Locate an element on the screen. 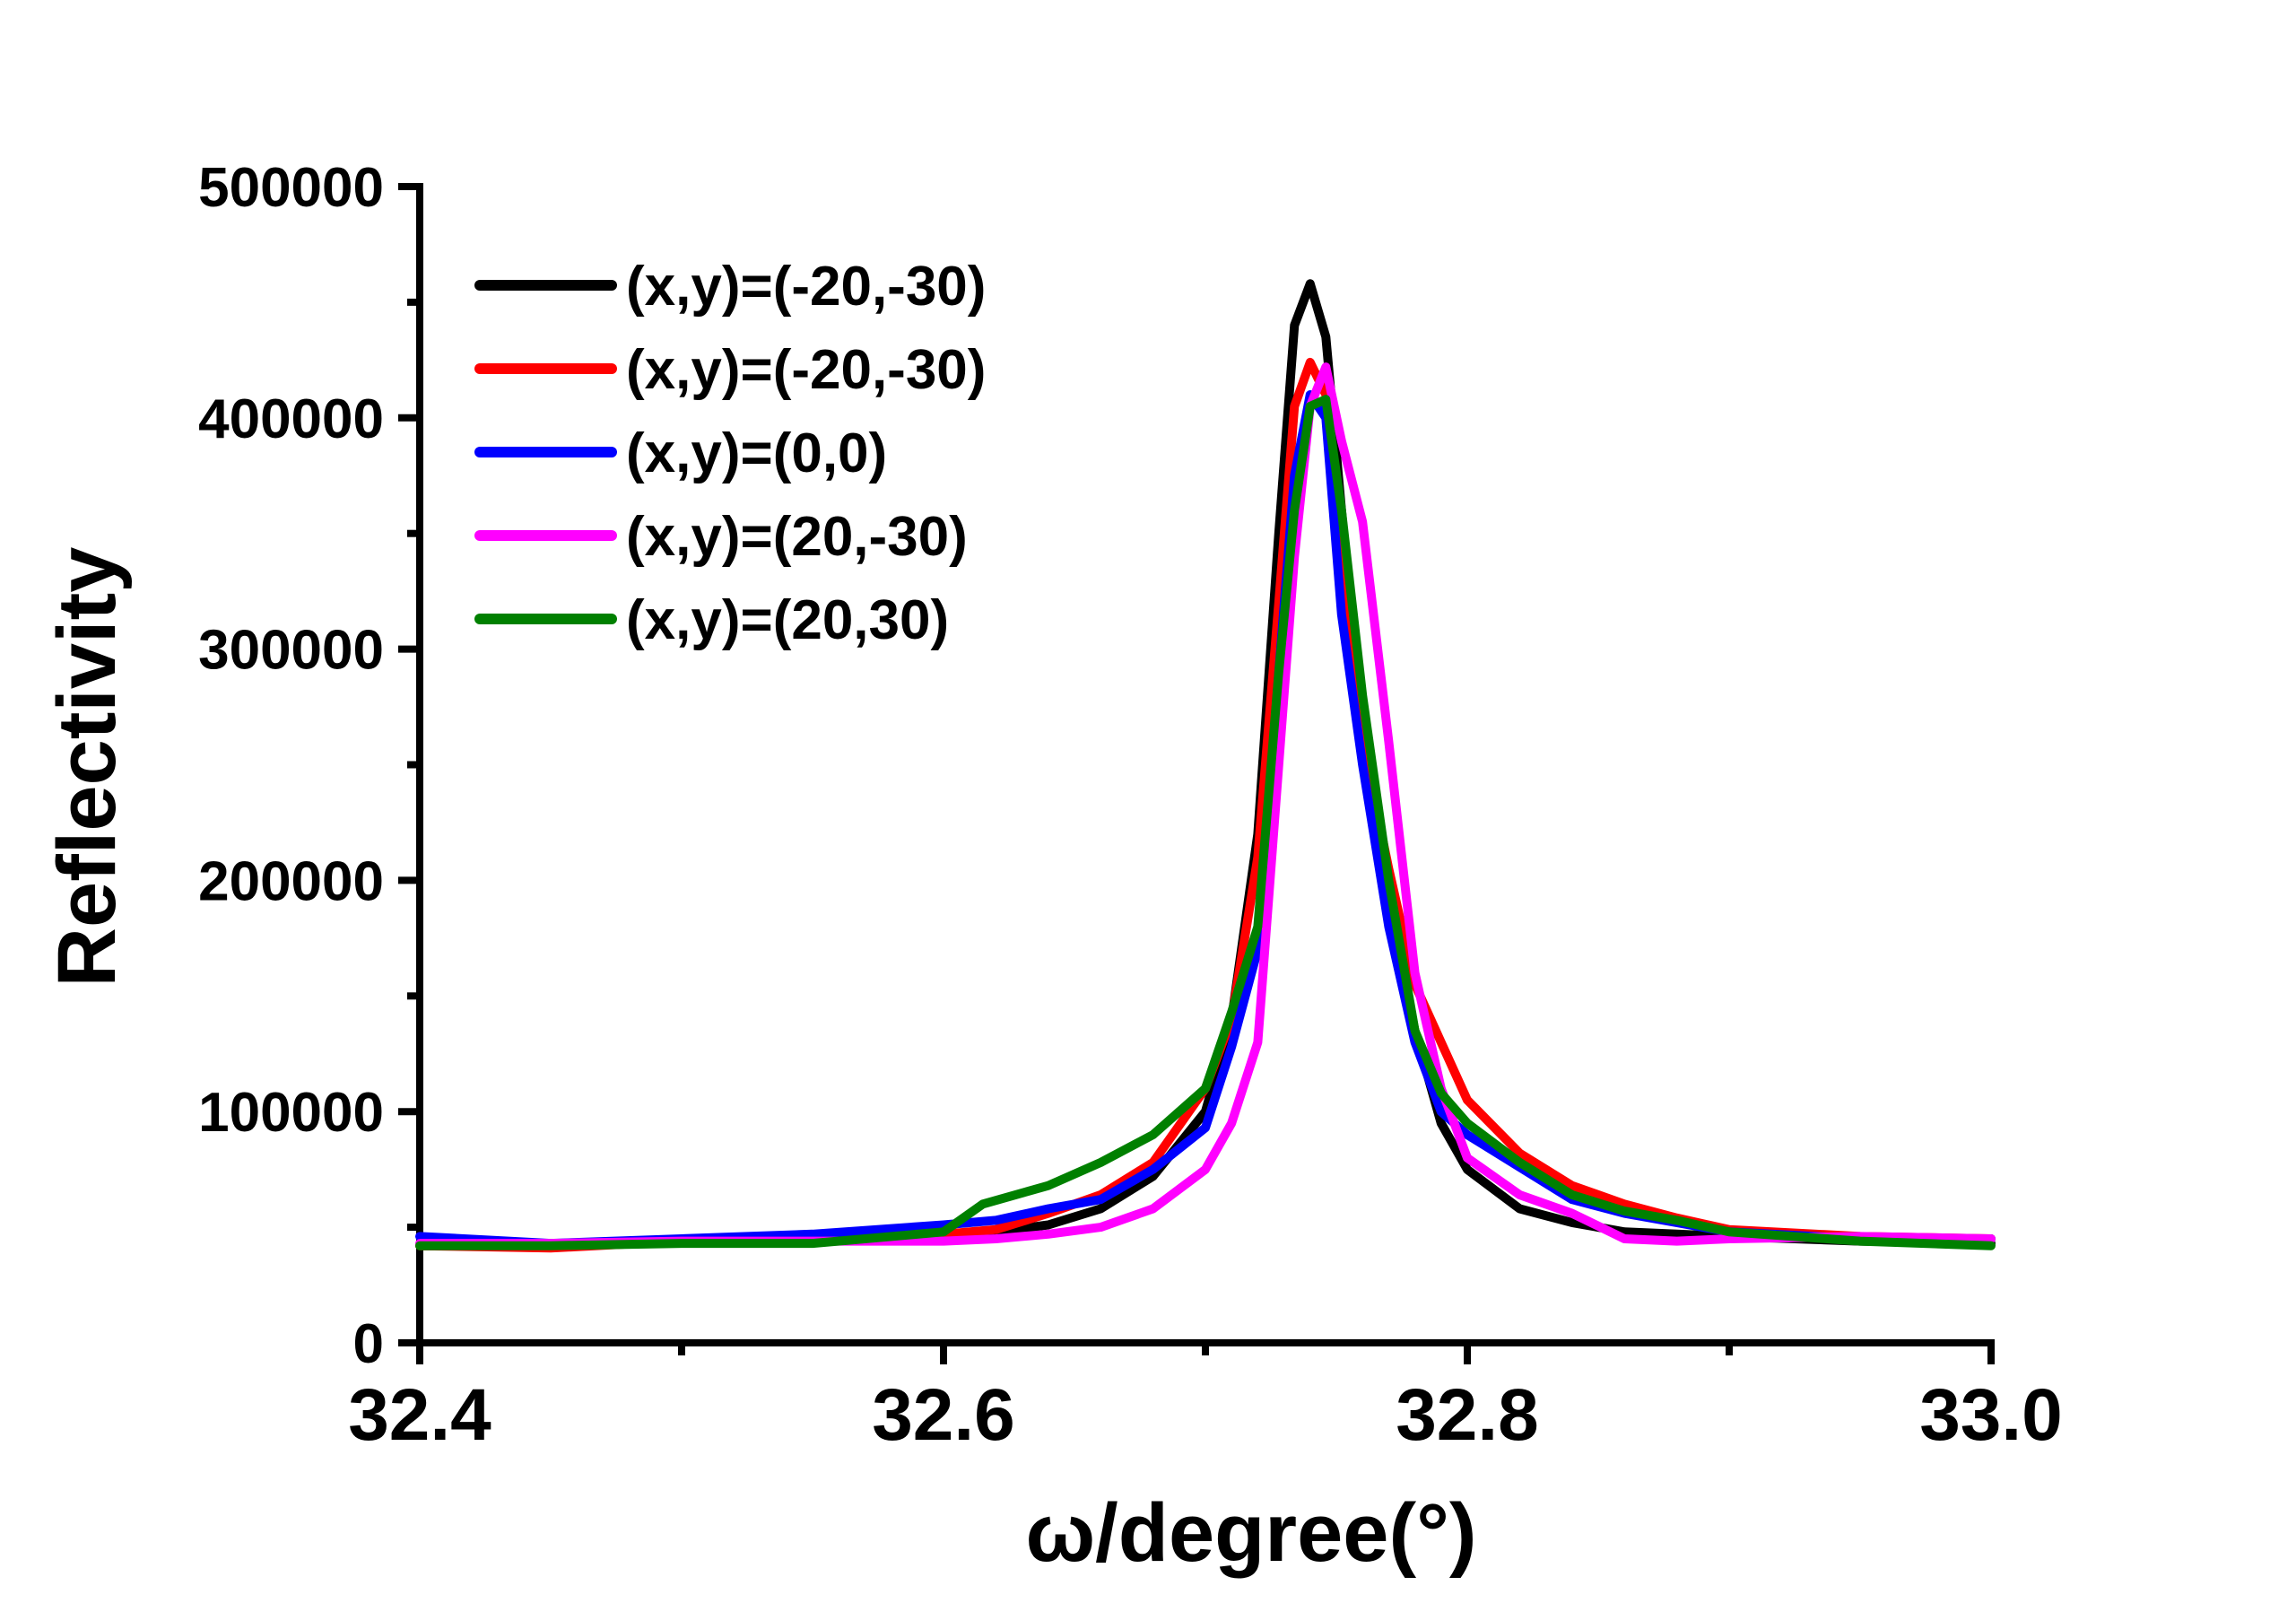 The image size is (2296, 1603). x-tick-label: 32.8 is located at coordinates (1467, 1415).